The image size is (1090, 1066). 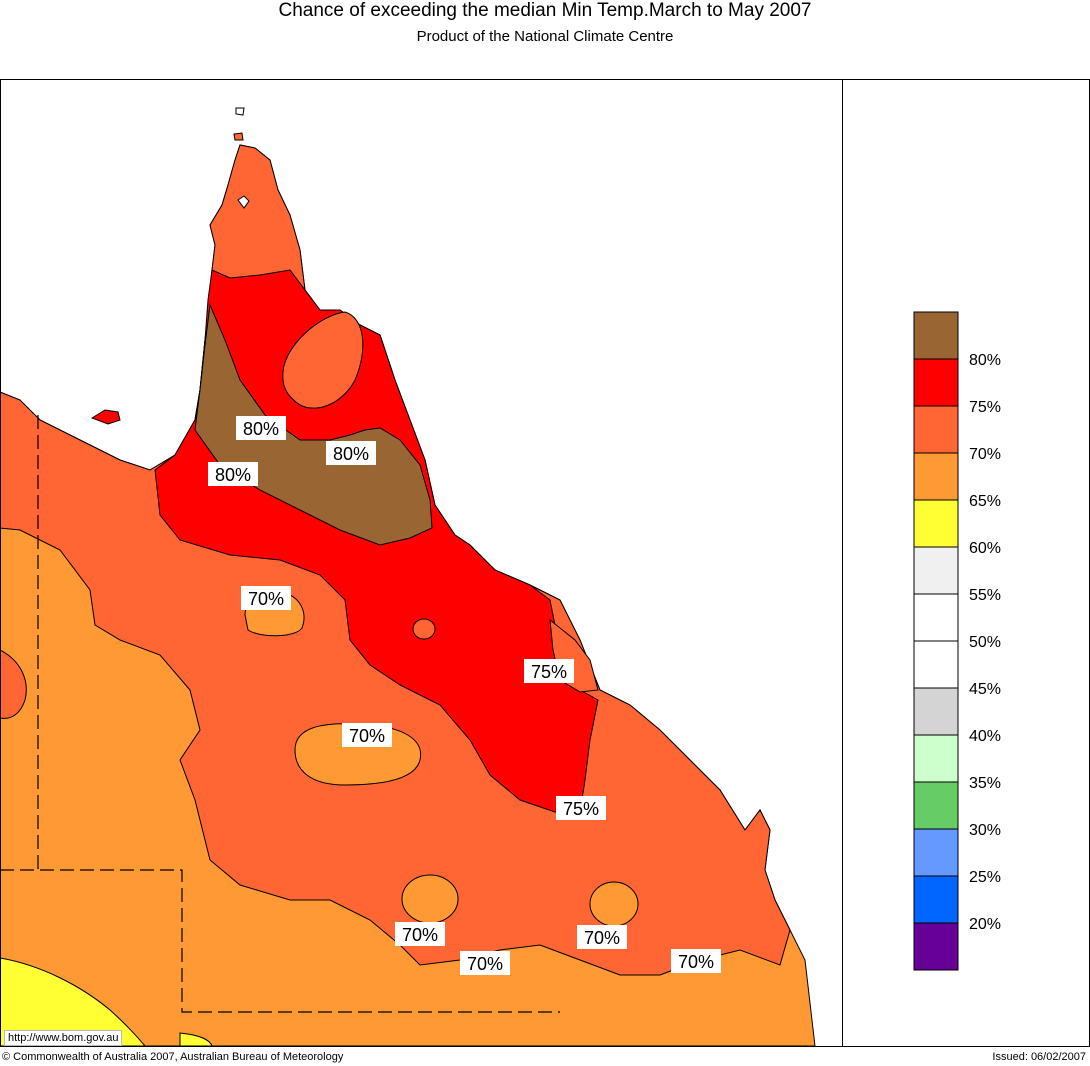 What do you see at coordinates (985, 830) in the screenshot?
I see `legend-label: 30%` at bounding box center [985, 830].